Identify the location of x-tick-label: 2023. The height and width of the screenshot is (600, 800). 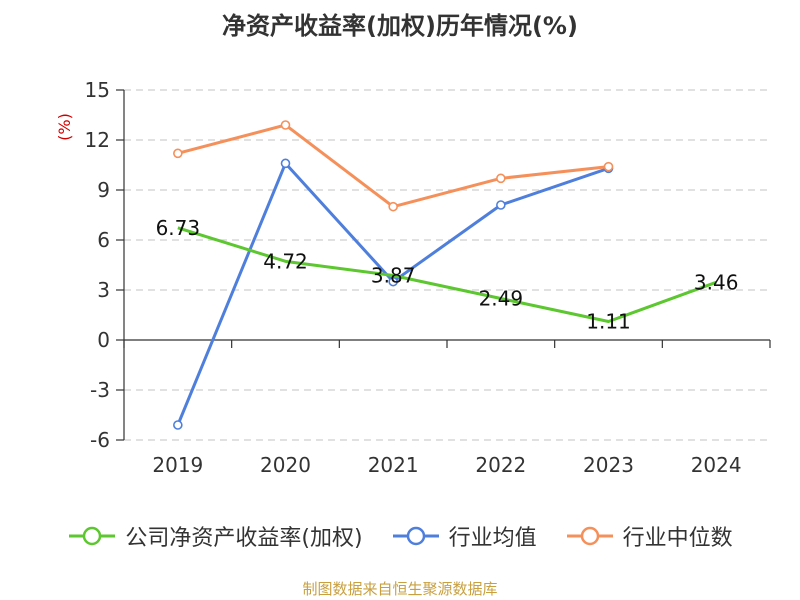
(608, 465).